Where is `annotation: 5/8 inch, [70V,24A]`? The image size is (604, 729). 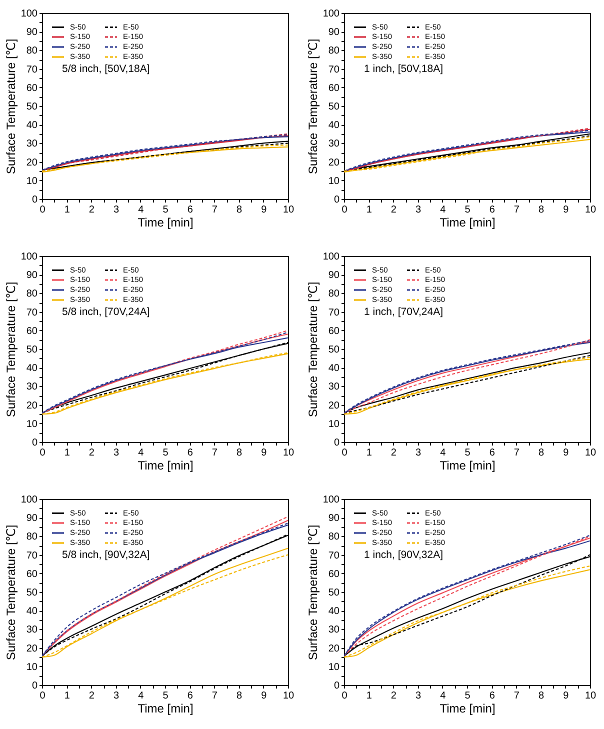 annotation: 5/8 inch, [70V,24A] is located at coordinates (106, 312).